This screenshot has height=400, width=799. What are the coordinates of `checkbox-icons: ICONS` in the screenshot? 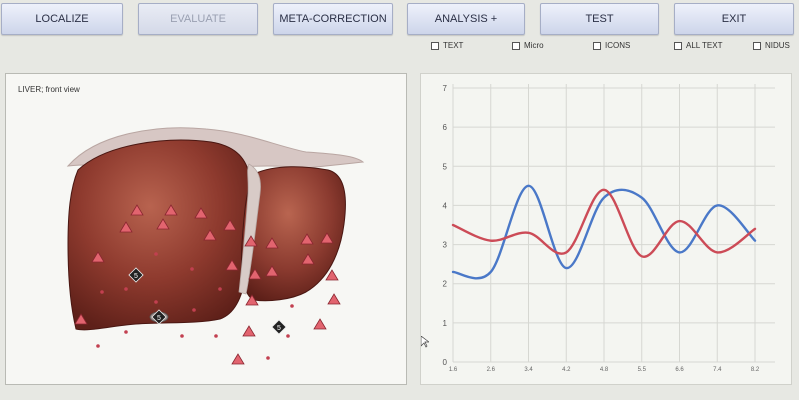 It's located at (611, 45).